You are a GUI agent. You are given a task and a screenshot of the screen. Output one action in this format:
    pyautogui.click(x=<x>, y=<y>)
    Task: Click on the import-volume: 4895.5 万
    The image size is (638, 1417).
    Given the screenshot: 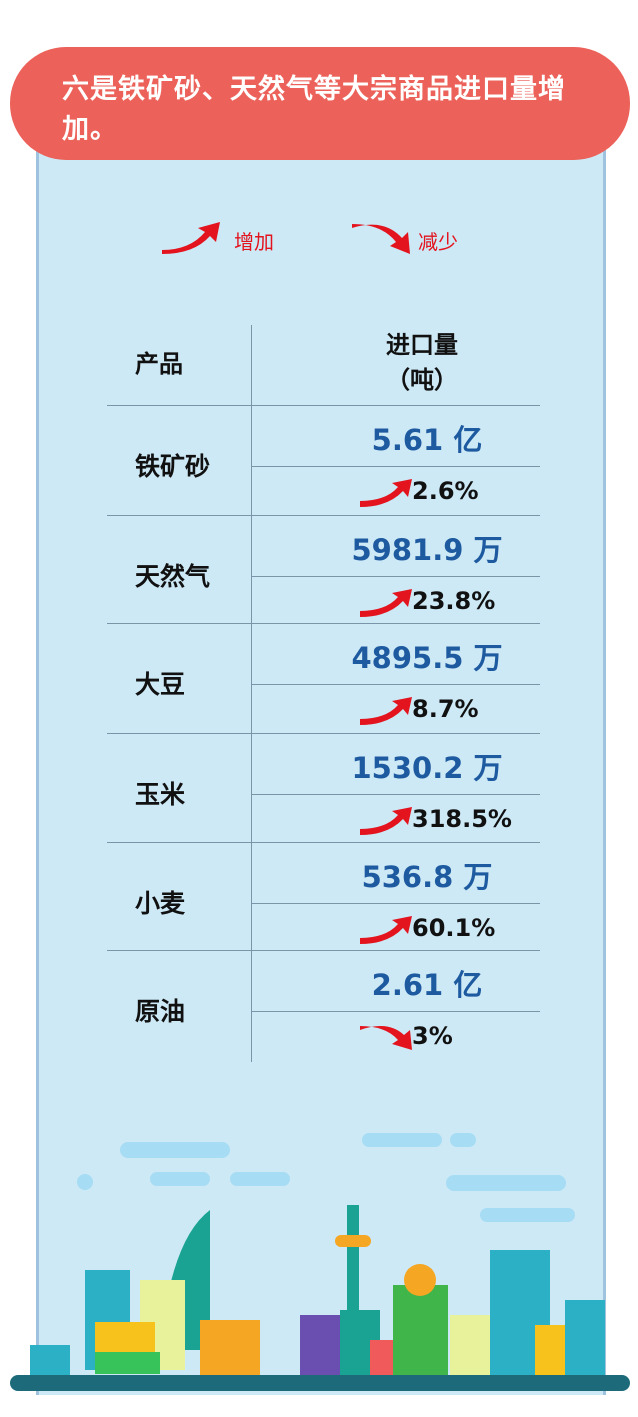 What is the action you would take?
    pyautogui.click(x=427, y=658)
    